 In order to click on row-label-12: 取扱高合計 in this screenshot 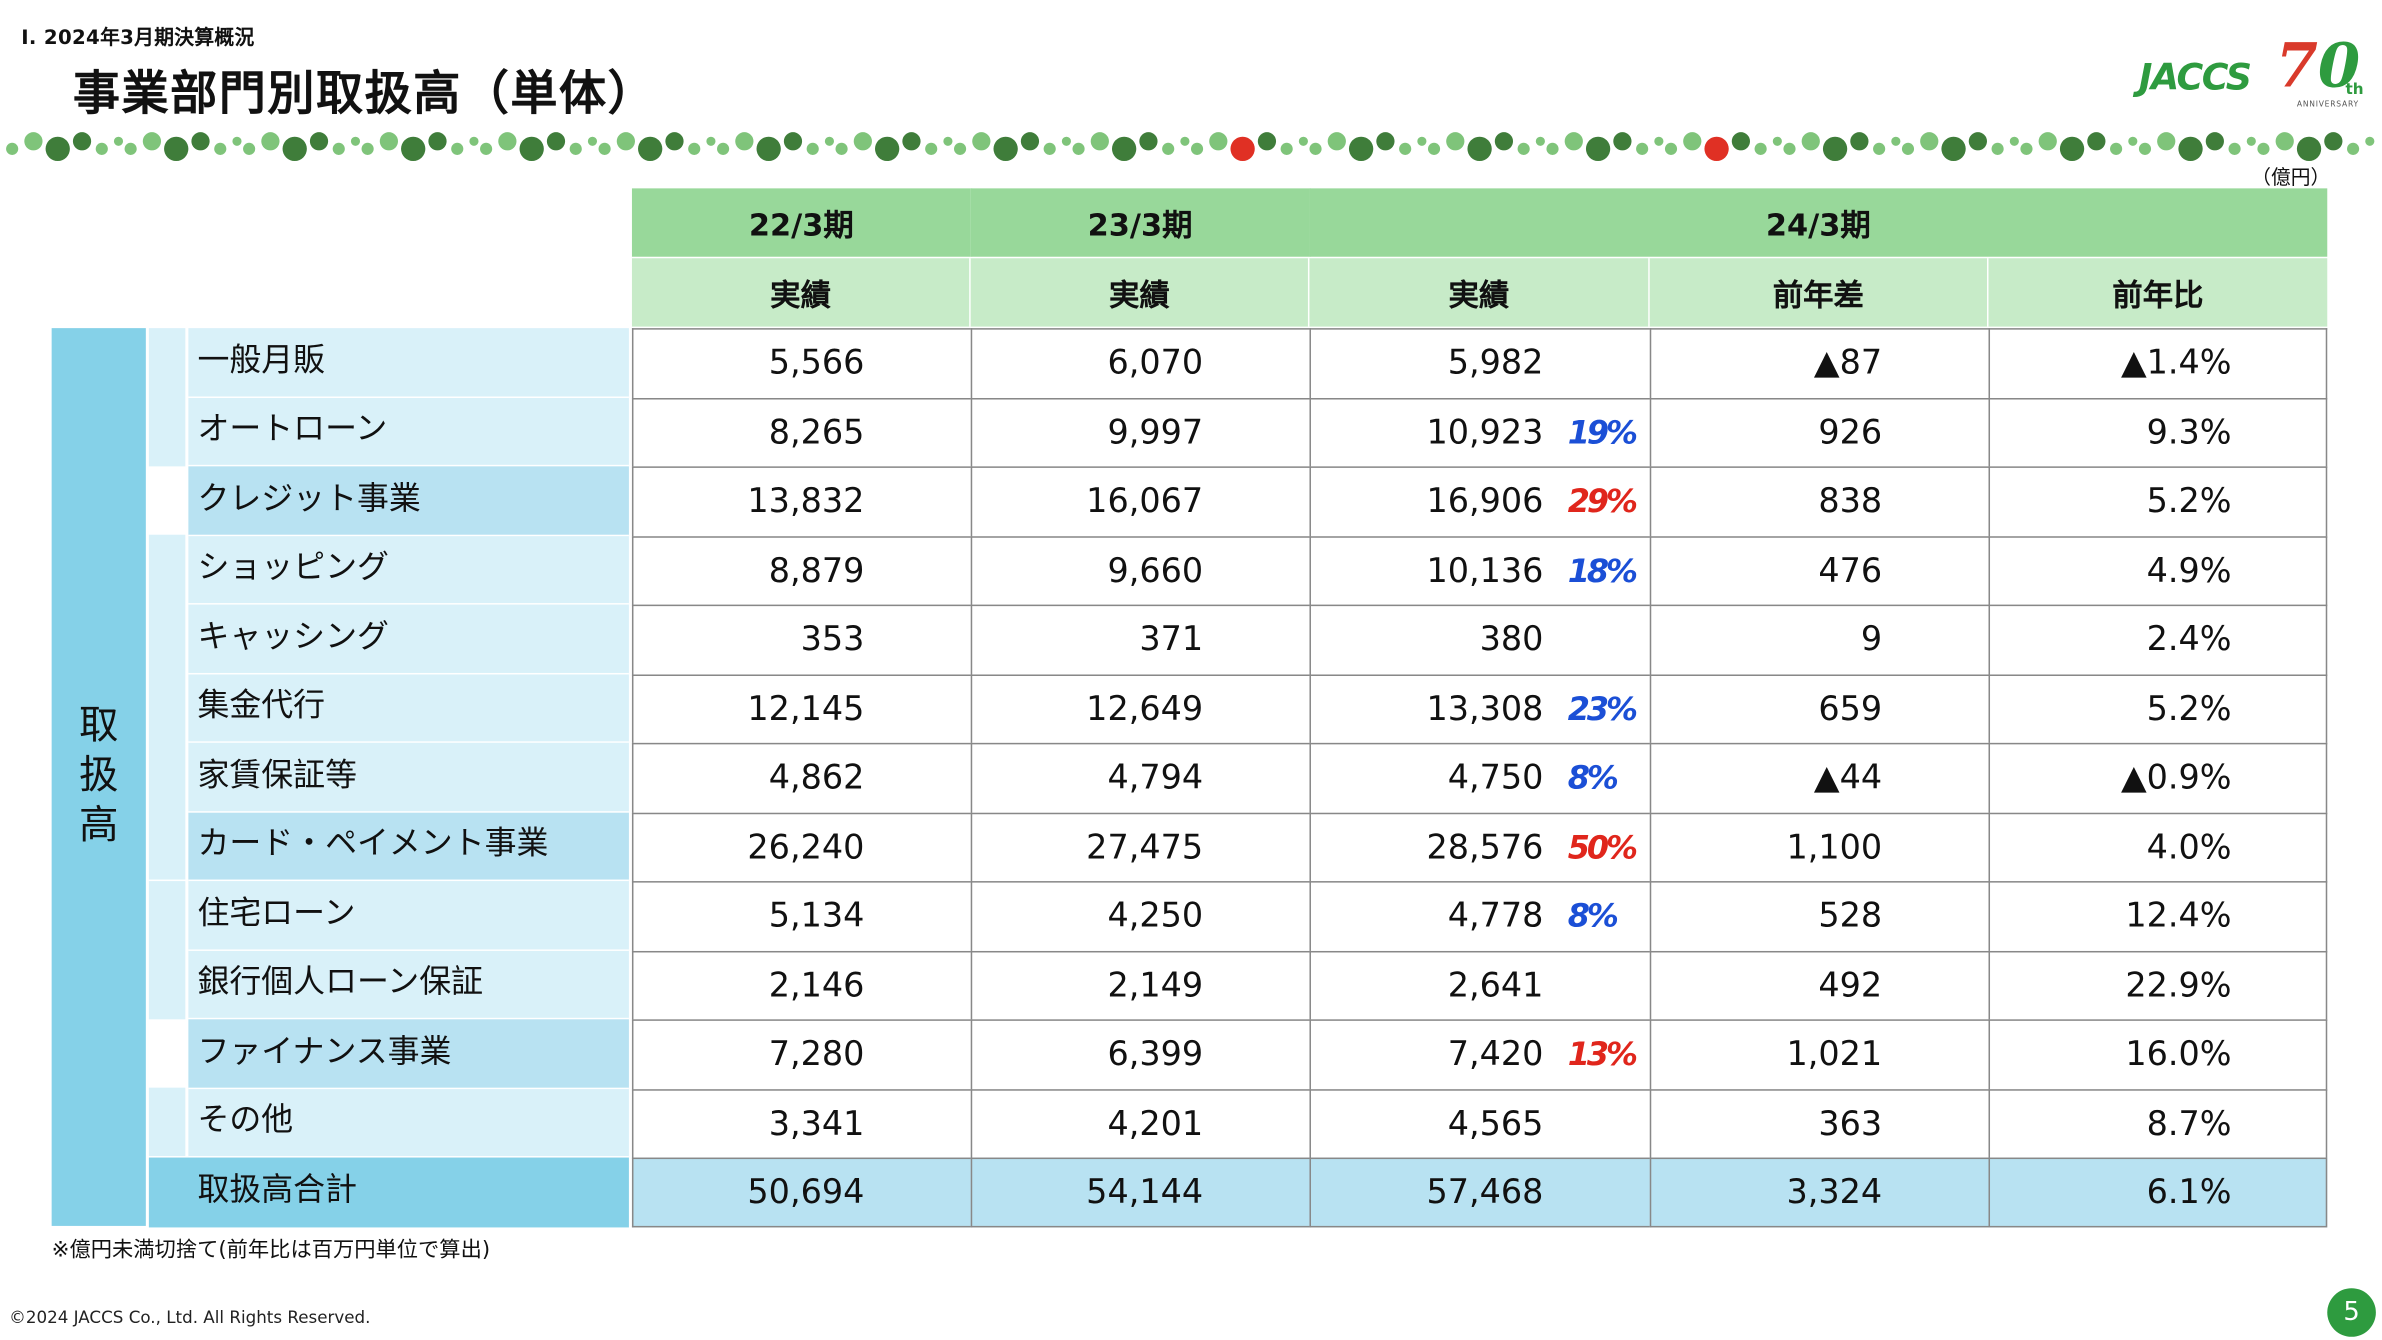, I will do `click(388, 1192)`.